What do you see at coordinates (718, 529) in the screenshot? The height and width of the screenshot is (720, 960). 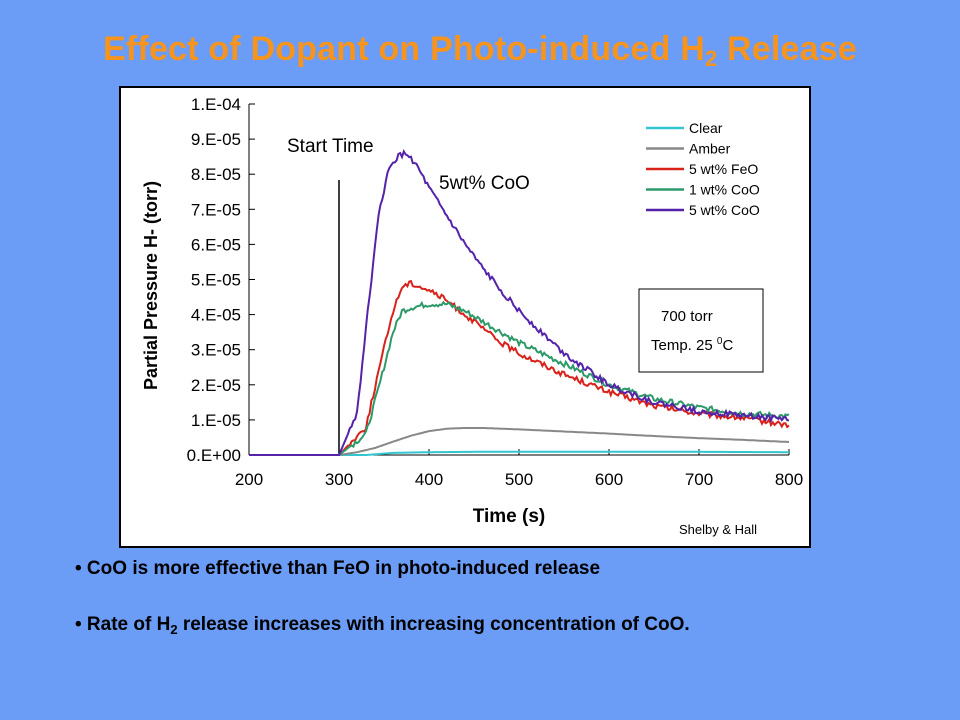 I see `credit-label: Shelby & Hall` at bounding box center [718, 529].